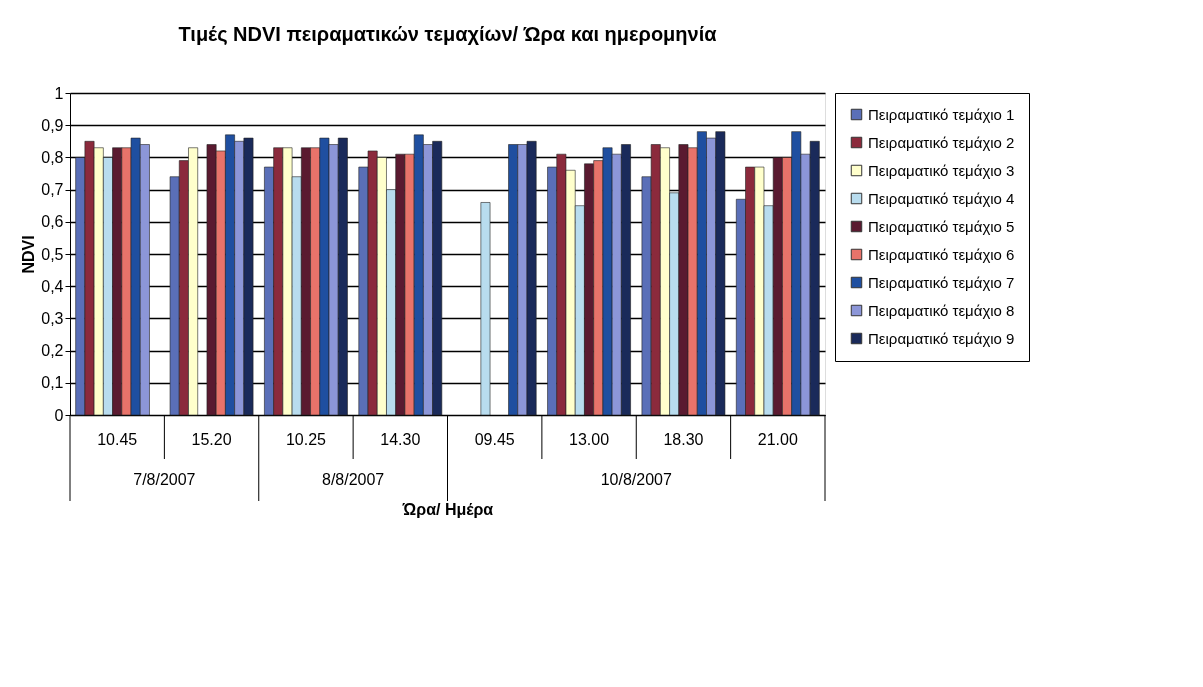 The width and height of the screenshot is (1203, 687). I want to click on y-tick-label: 0,2, so click(52, 351).